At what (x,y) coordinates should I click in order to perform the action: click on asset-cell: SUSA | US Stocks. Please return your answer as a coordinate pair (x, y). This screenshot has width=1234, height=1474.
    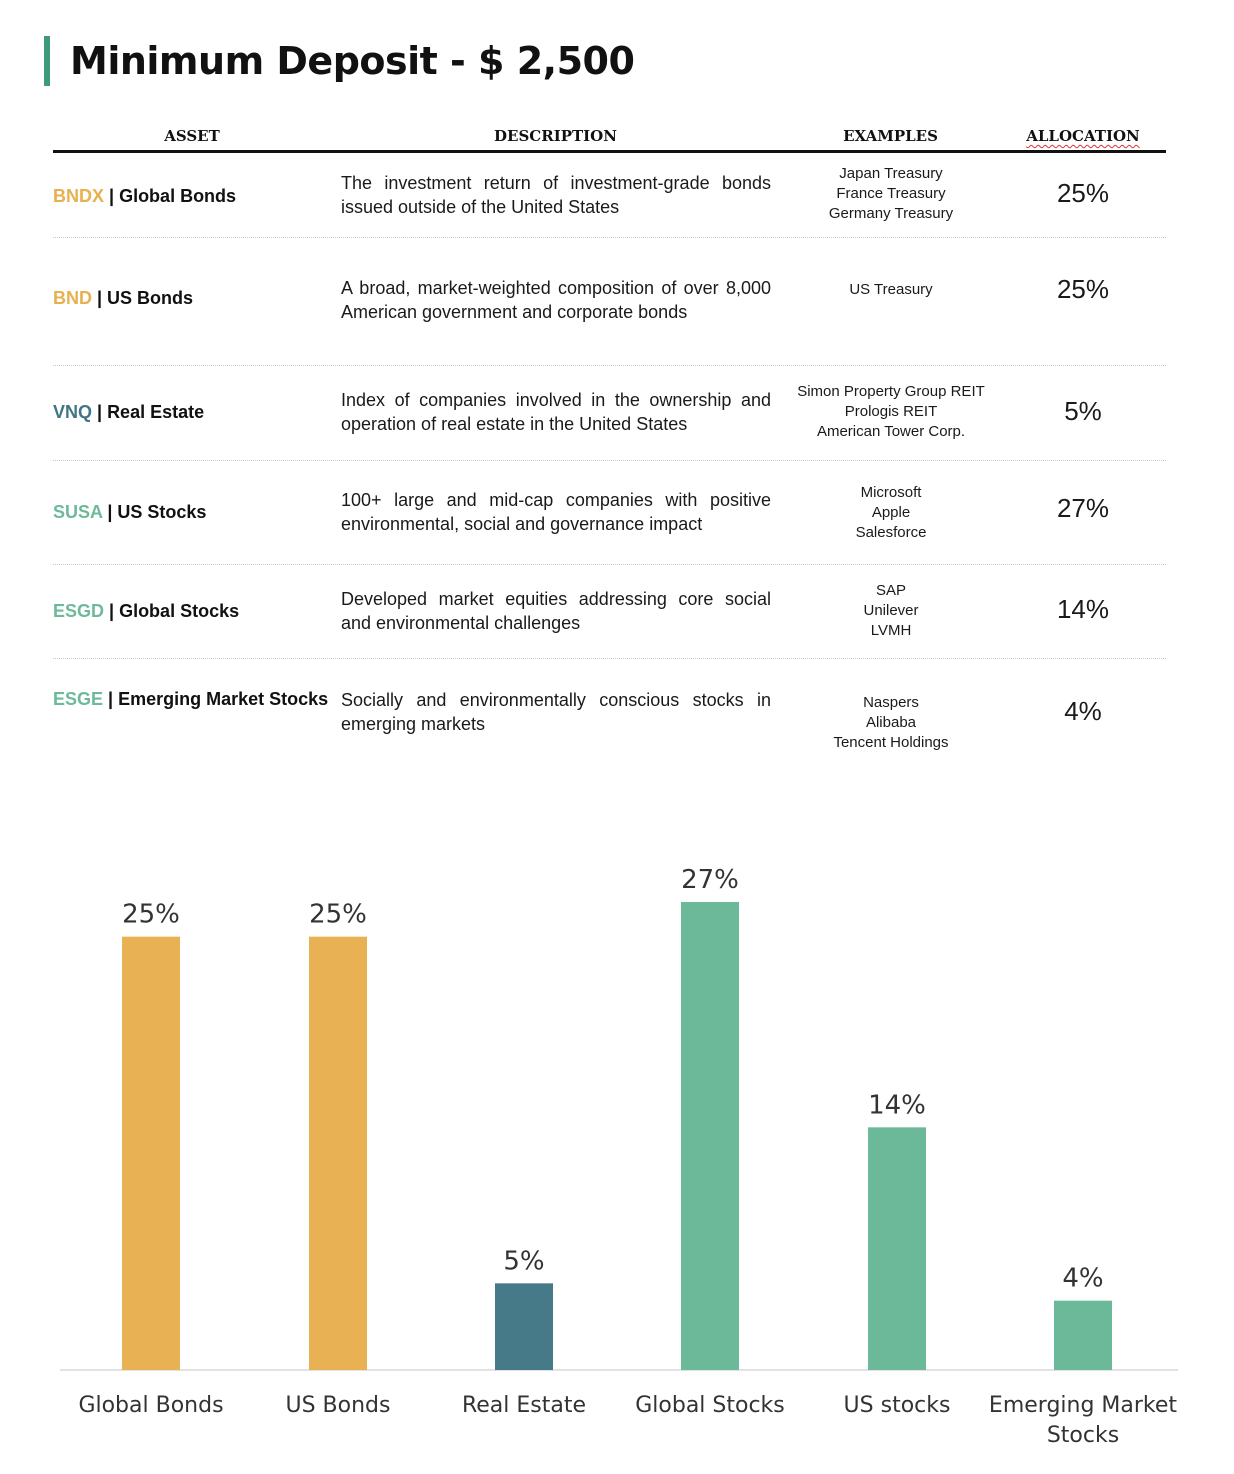
    Looking at the image, I should click on (129, 512).